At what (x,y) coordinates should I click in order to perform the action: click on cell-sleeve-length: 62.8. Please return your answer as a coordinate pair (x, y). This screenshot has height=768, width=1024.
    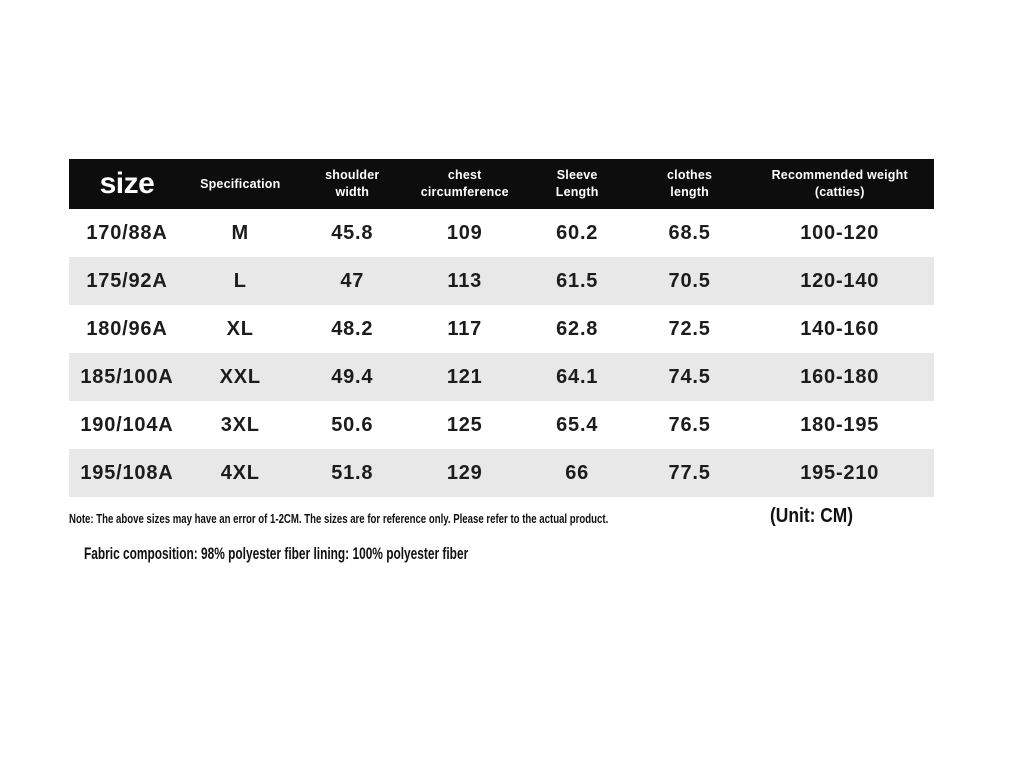
    Looking at the image, I should click on (577, 328).